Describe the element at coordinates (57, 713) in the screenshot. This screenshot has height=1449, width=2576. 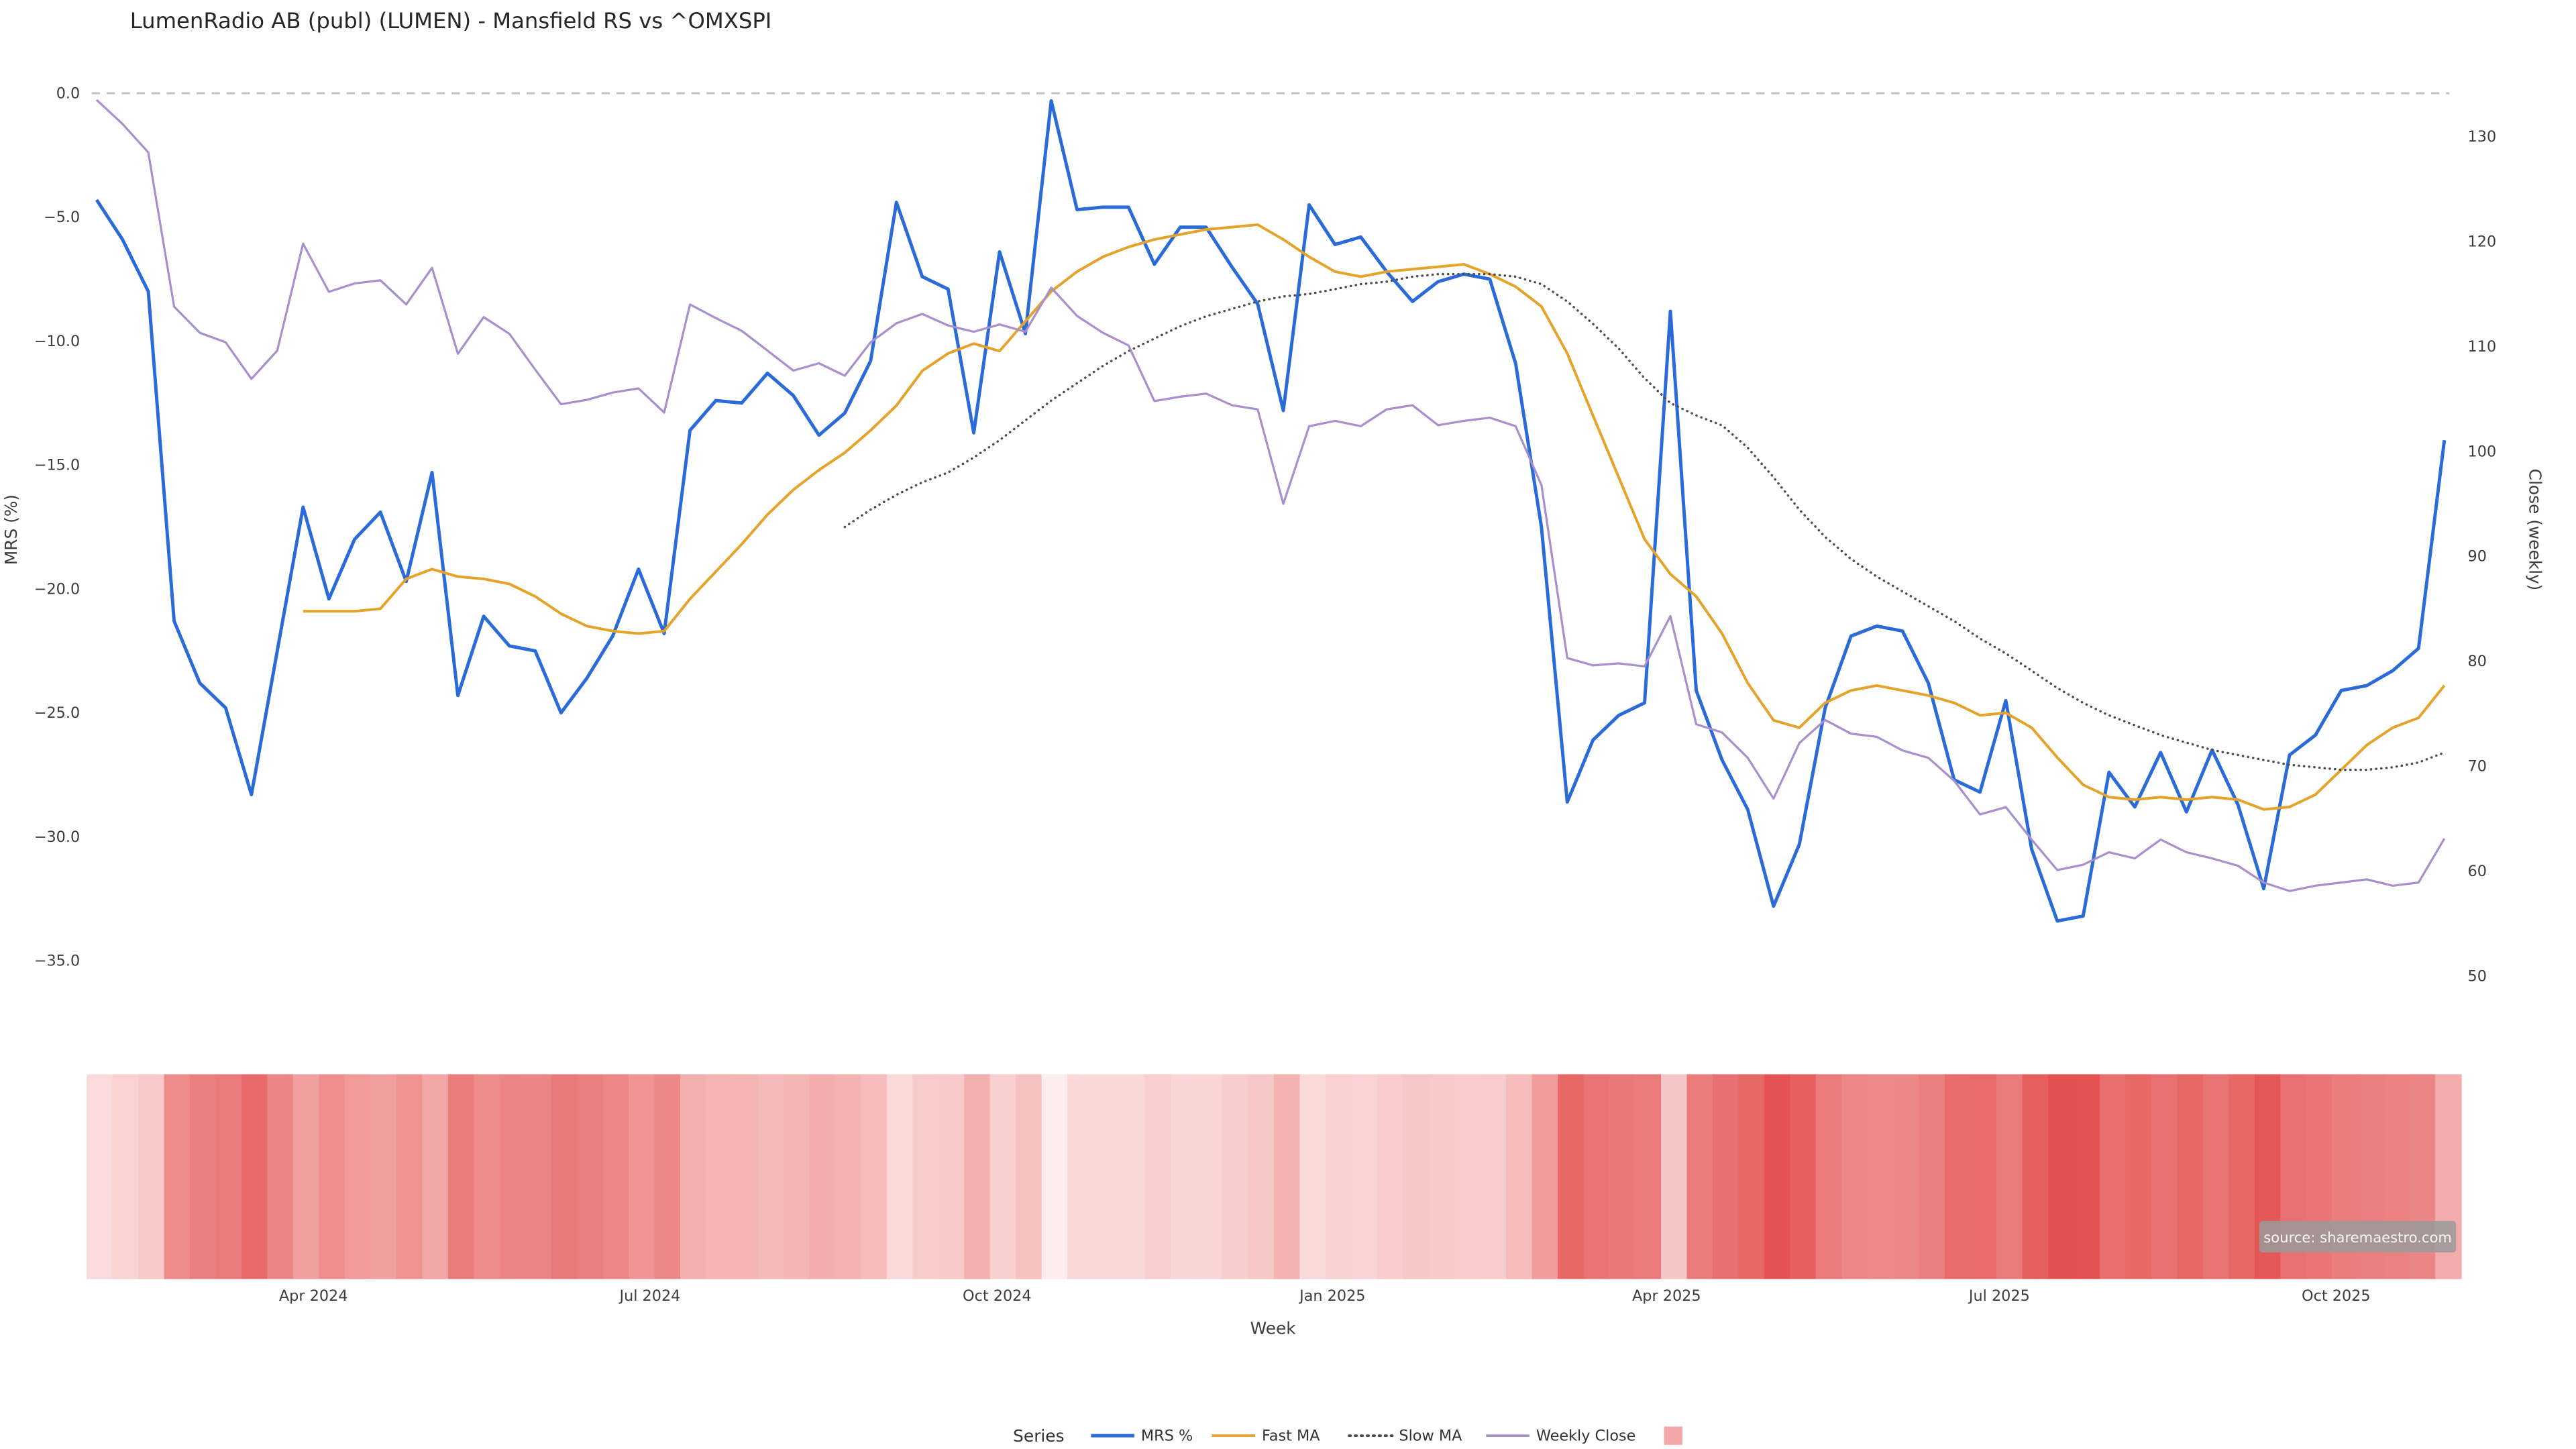
I see `left-axis-tick-label: −25.0` at that location.